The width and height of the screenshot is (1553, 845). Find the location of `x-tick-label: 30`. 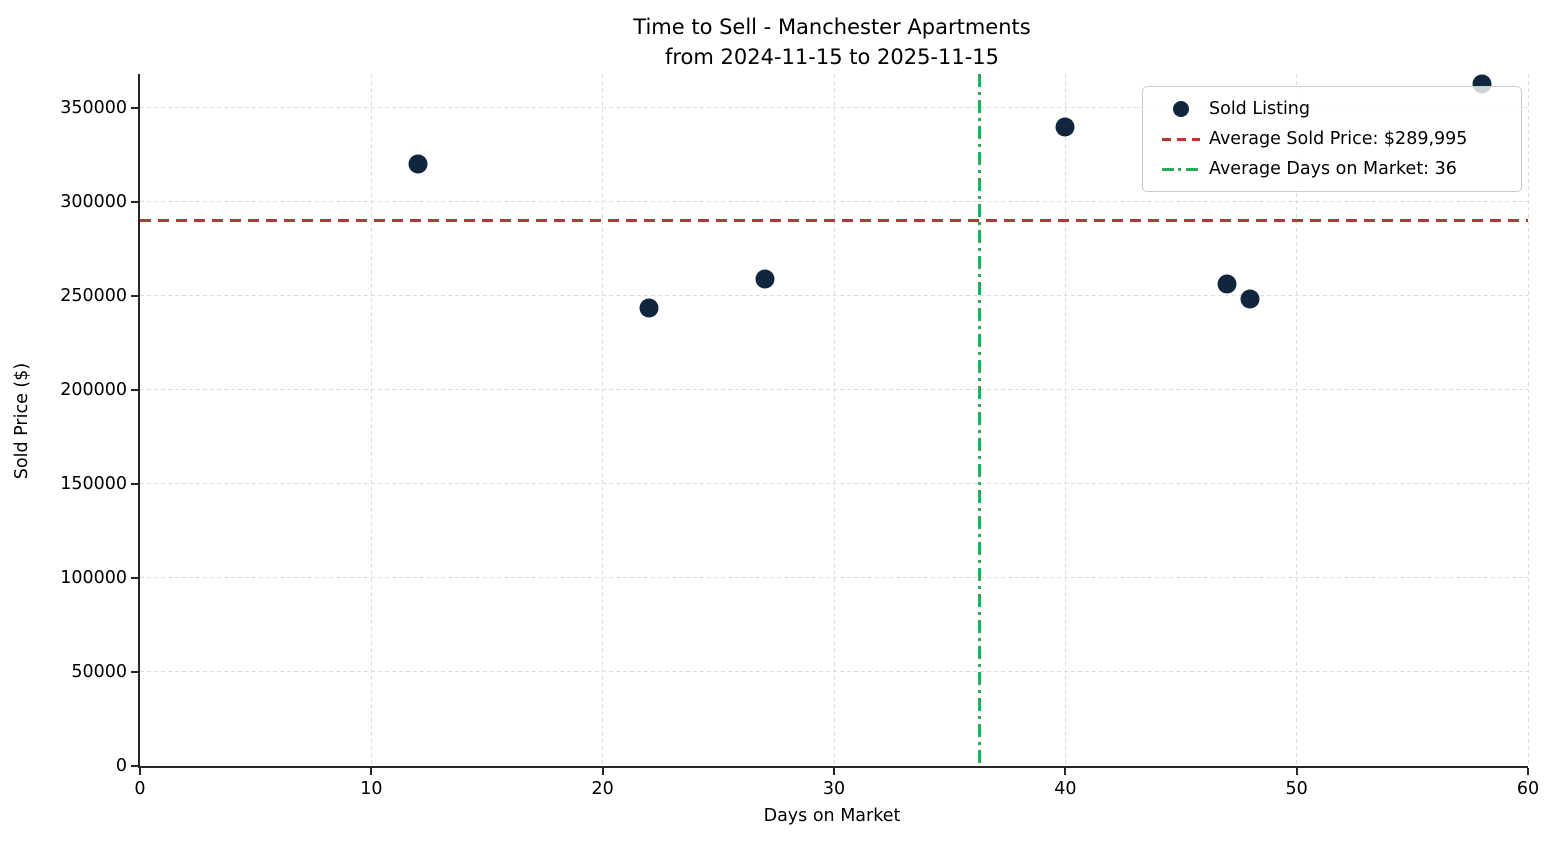

x-tick-label: 30 is located at coordinates (834, 789).